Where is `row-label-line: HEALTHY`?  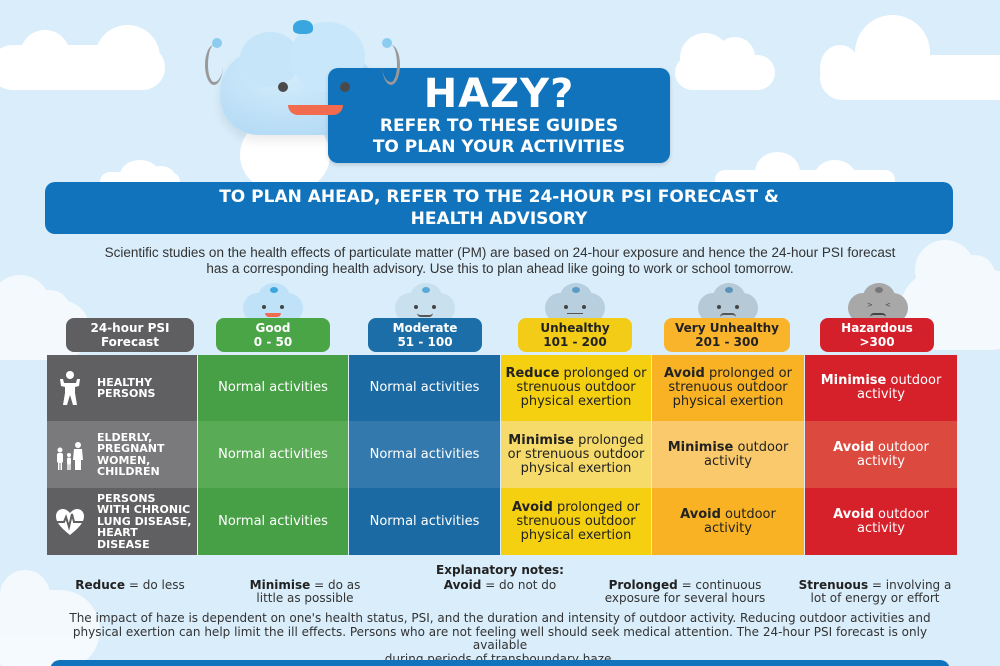 row-label-line: HEALTHY is located at coordinates (125, 382).